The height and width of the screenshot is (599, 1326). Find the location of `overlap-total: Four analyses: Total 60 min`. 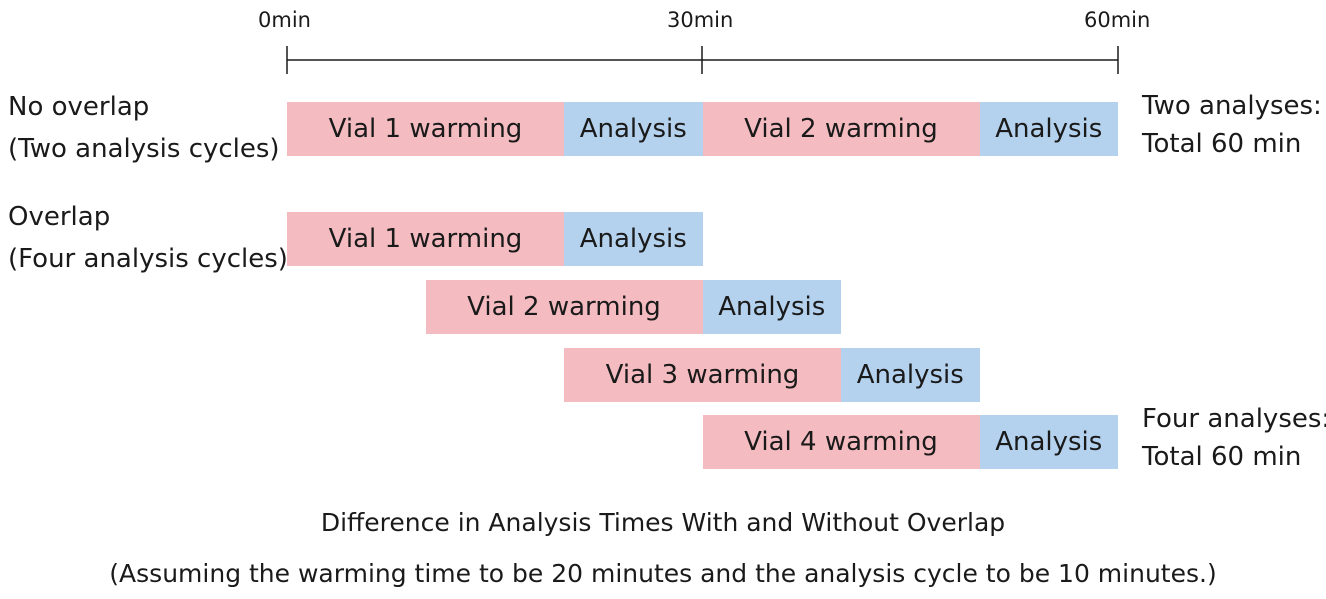

overlap-total: Four analyses: Total 60 min is located at coordinates (1234, 438).